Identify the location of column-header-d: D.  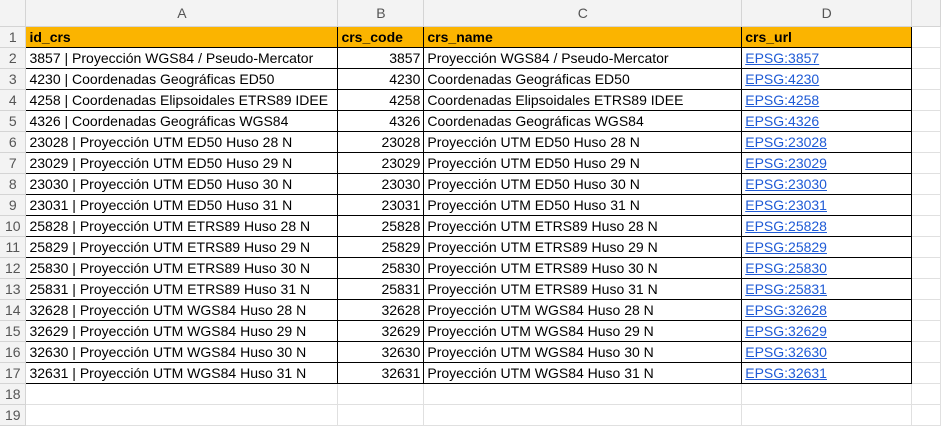
(827, 13).